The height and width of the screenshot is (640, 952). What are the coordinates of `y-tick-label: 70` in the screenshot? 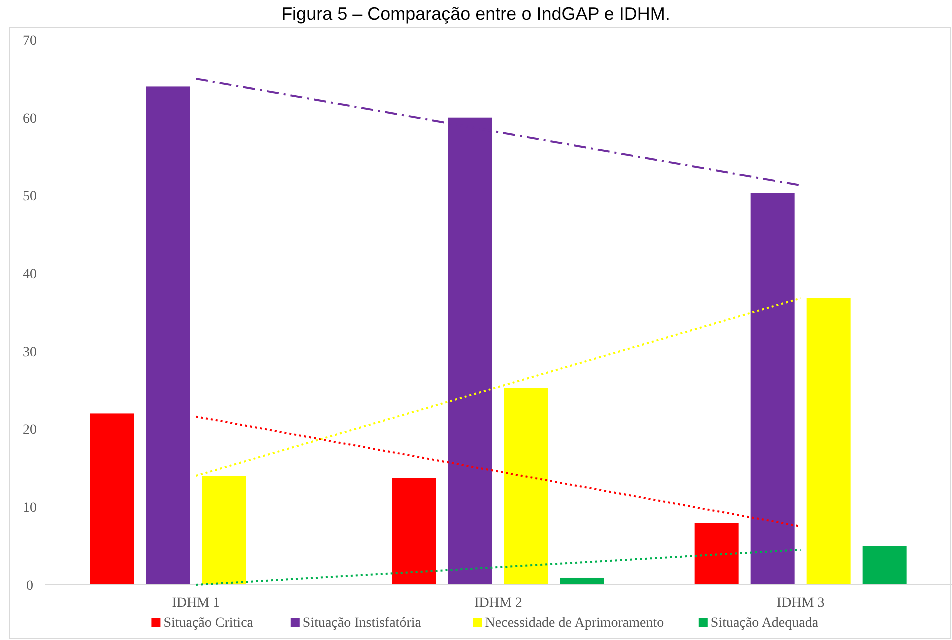 It's located at (30, 41).